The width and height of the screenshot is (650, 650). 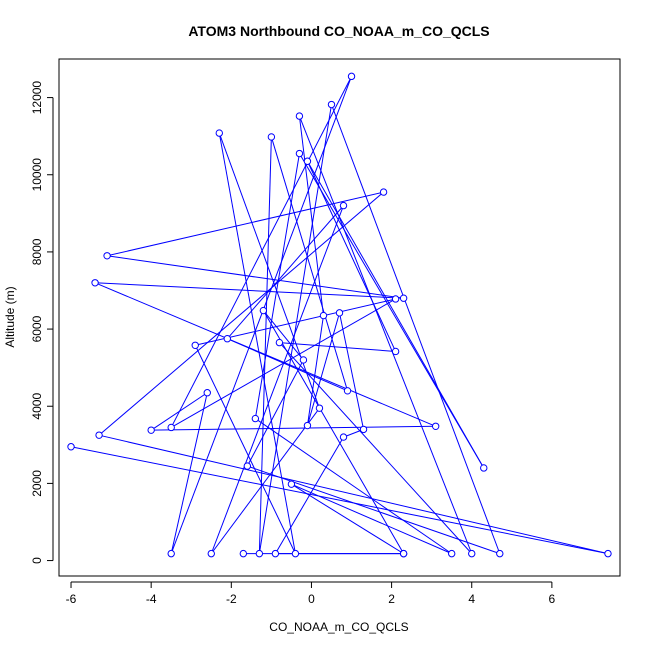 I want to click on x-tick-label: 0, so click(x=311, y=599).